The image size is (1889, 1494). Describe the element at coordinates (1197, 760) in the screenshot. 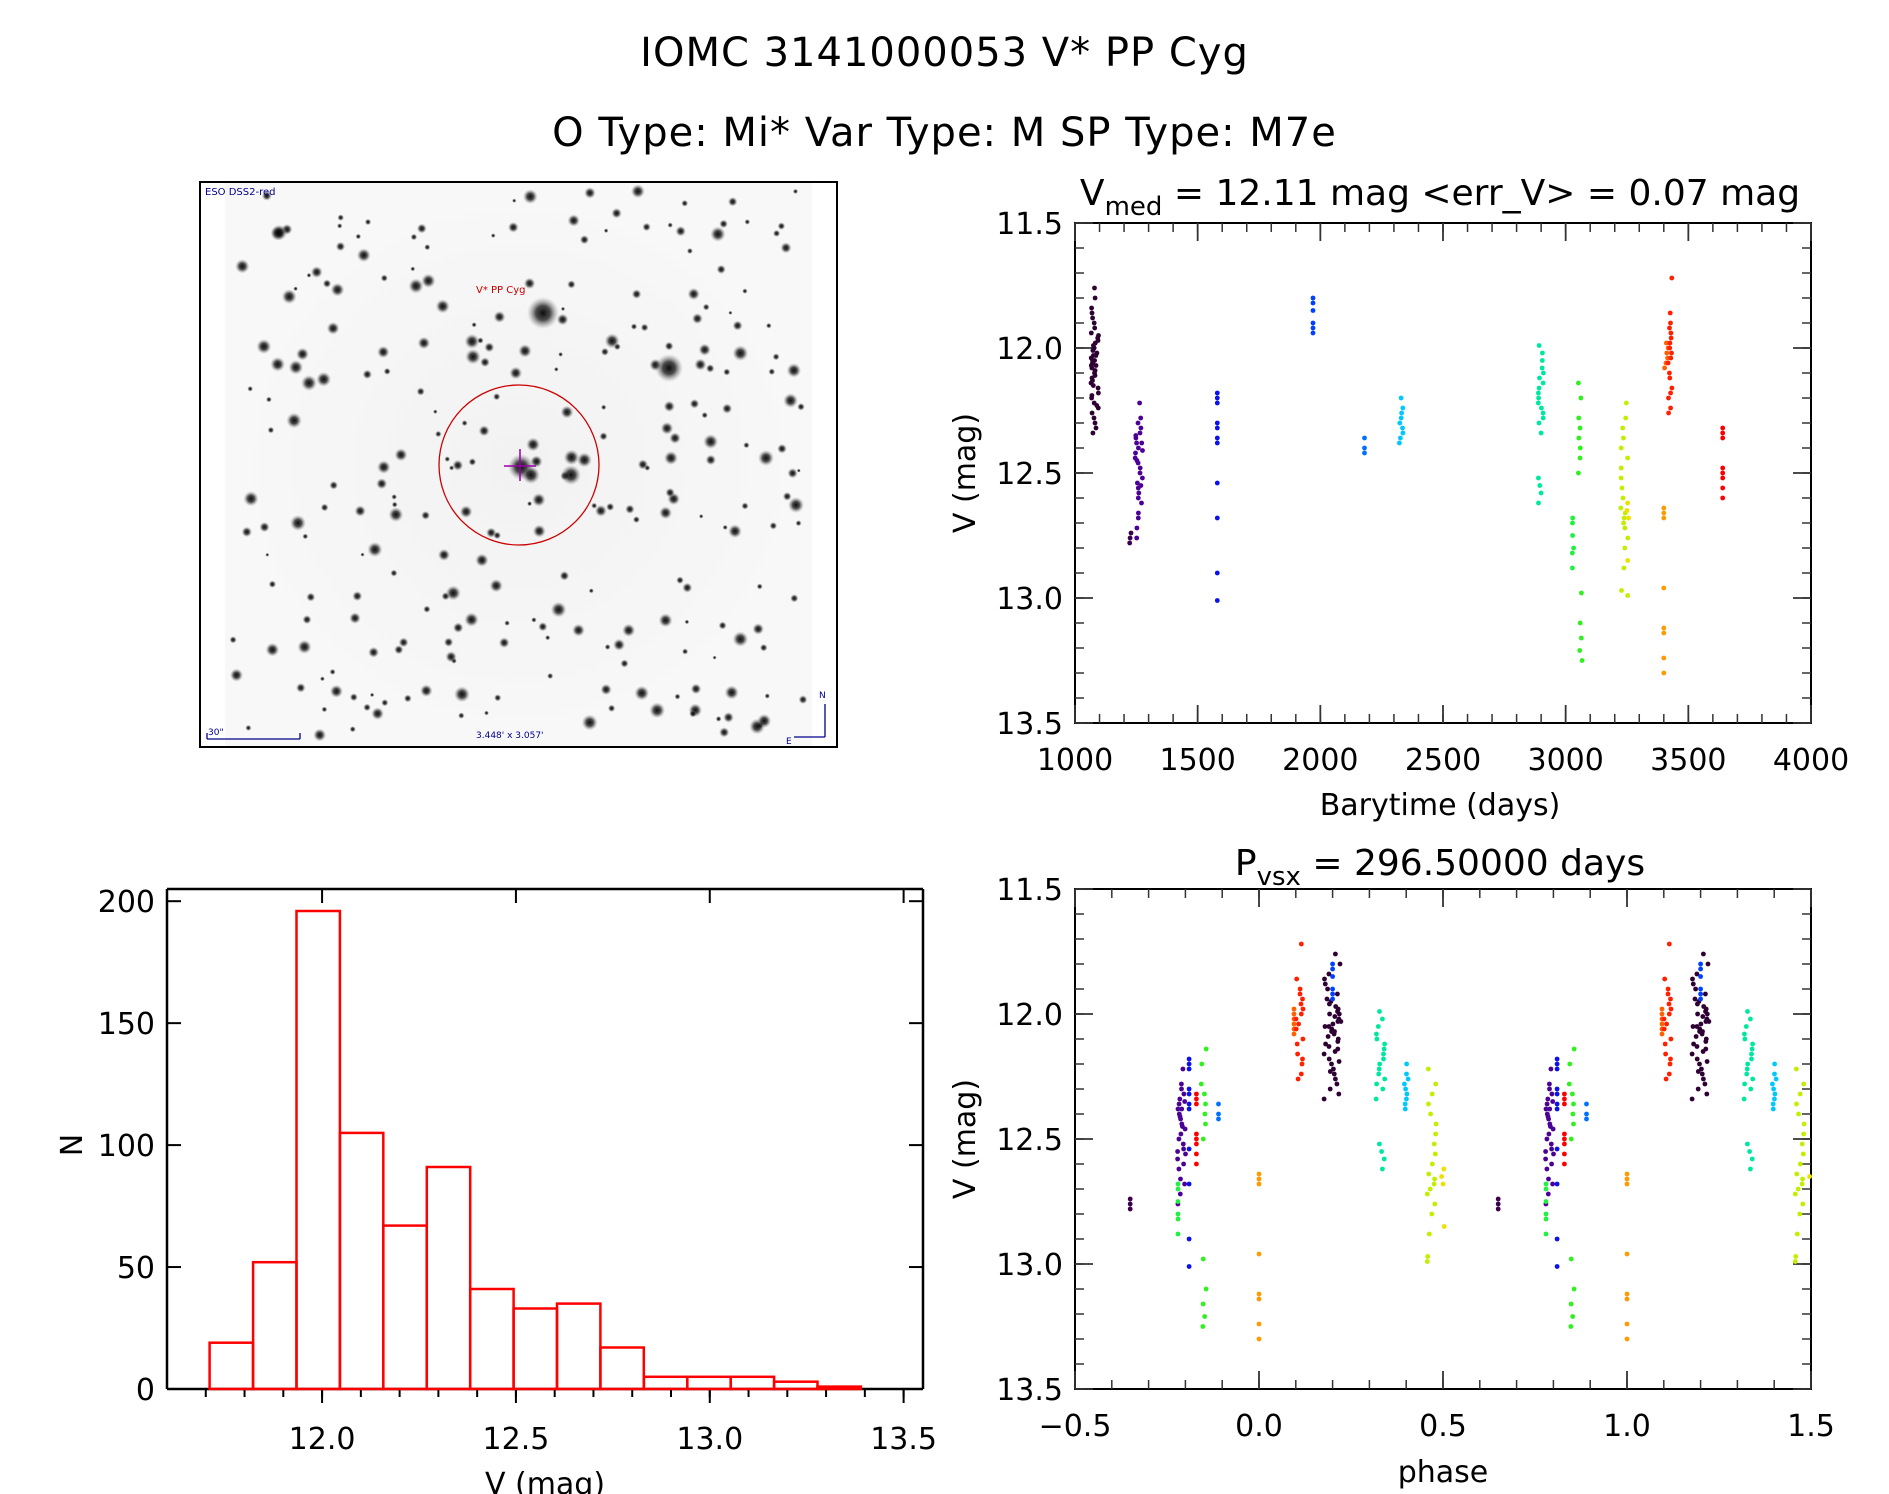

I see `x-tick-label: 1500` at that location.